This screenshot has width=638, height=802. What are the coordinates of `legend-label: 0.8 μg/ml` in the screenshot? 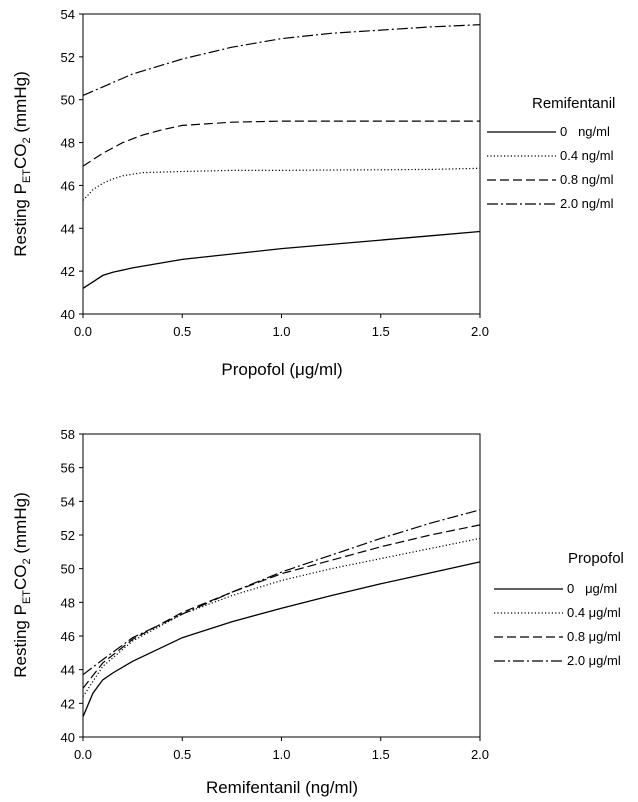 It's located at (594, 636).